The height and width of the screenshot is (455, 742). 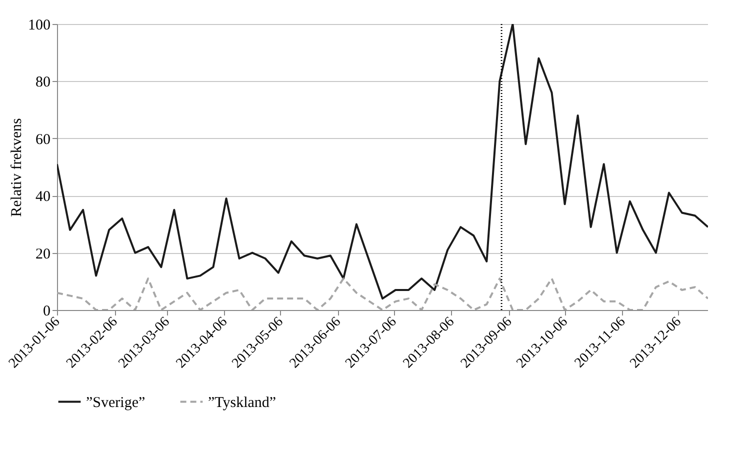 What do you see at coordinates (39, 26) in the screenshot?
I see `y-tick-label: 100` at bounding box center [39, 26].